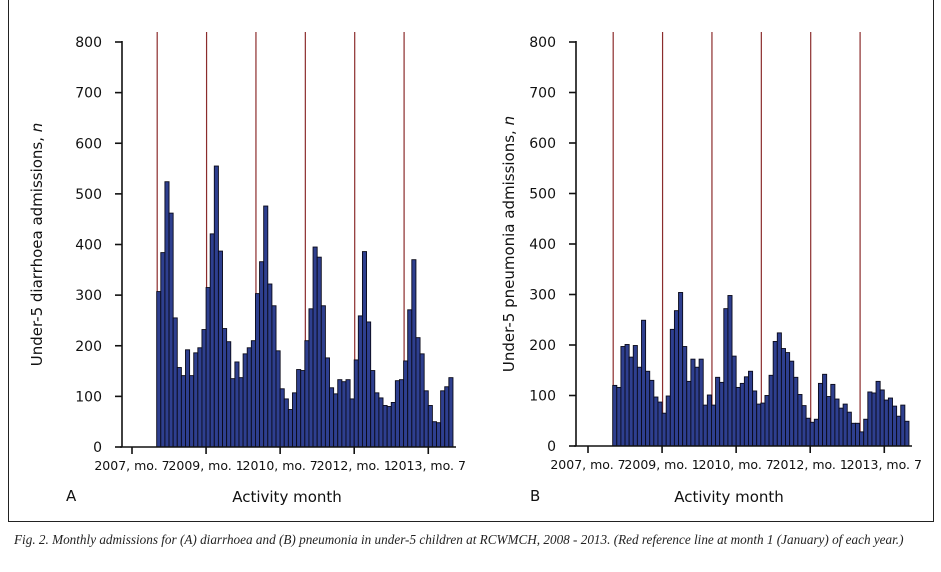  I want to click on y-axis-title-unit: n, so click(509, 121).